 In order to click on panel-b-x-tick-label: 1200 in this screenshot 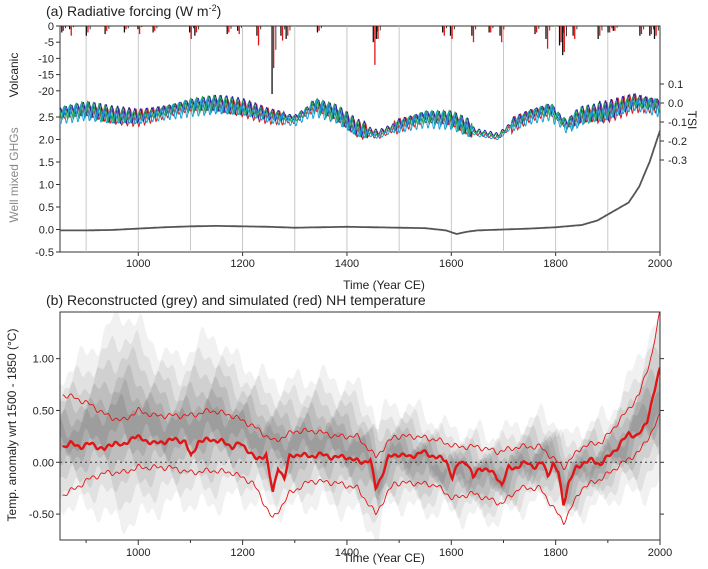, I will do `click(242, 553)`.